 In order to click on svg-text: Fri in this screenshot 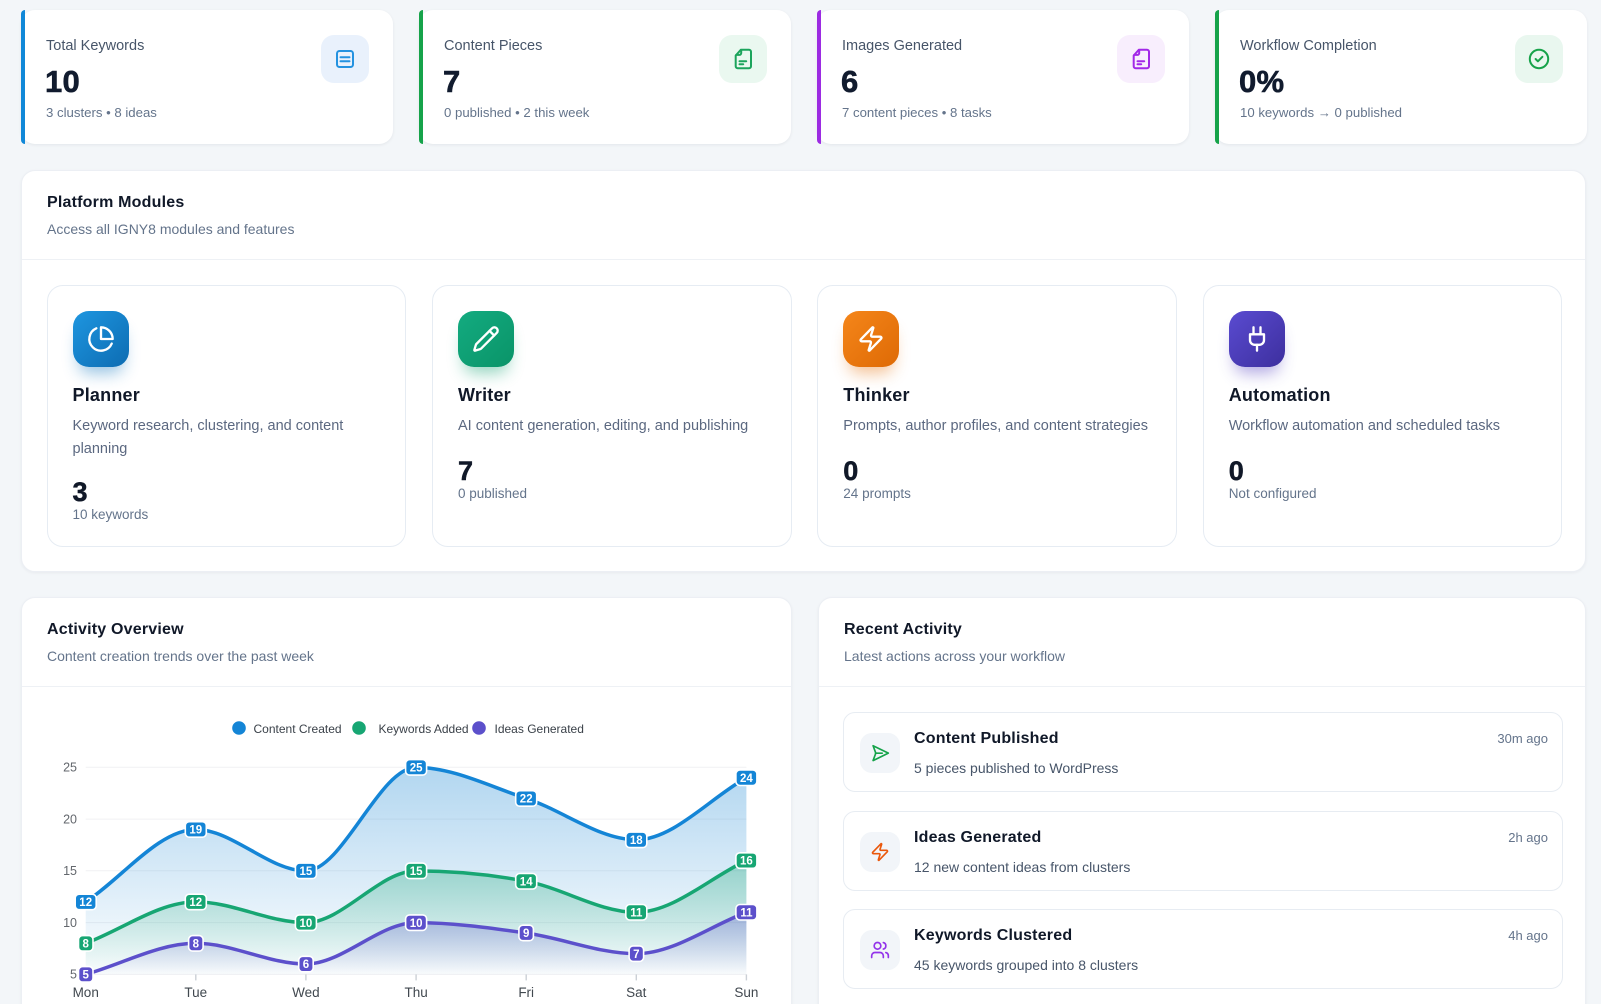, I will do `click(526, 992)`.